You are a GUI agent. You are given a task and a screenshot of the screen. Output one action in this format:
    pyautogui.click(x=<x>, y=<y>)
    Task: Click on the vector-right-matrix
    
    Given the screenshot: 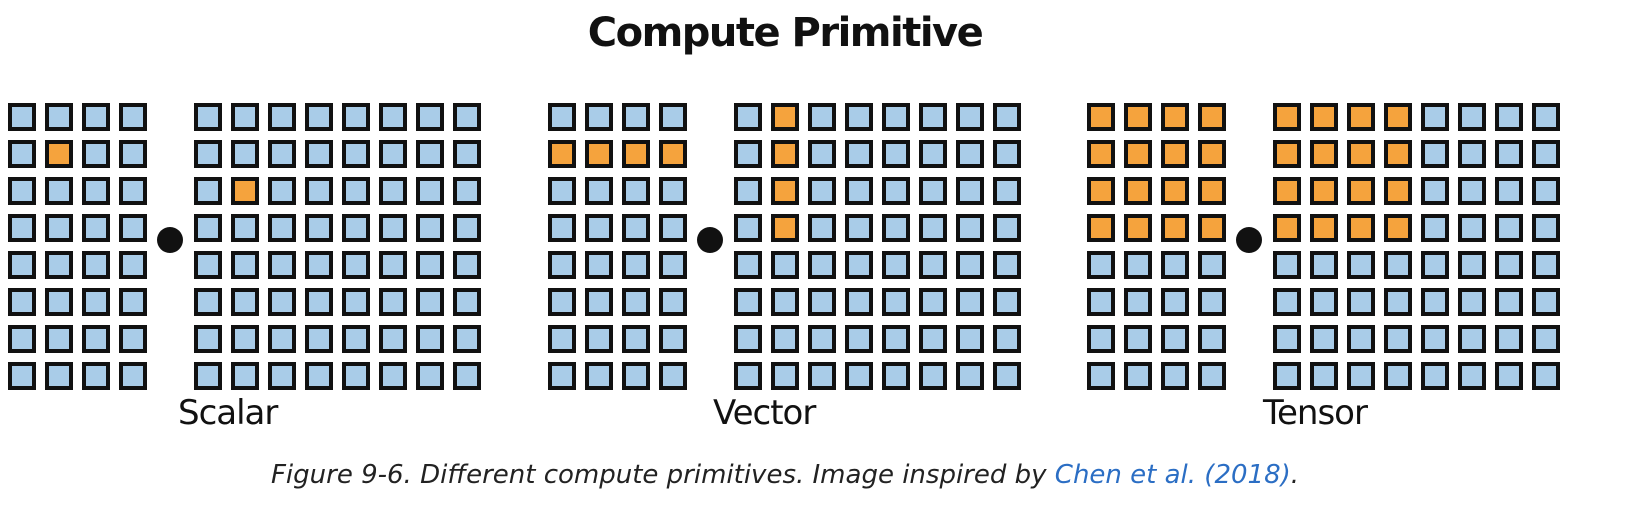 What is the action you would take?
    pyautogui.click(x=877, y=246)
    